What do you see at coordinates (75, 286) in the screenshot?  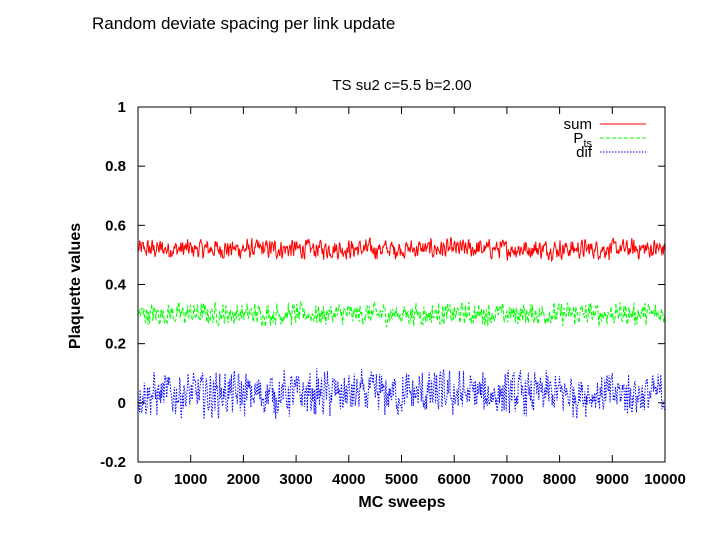 I see `y-axis-label: Plaquette values` at bounding box center [75, 286].